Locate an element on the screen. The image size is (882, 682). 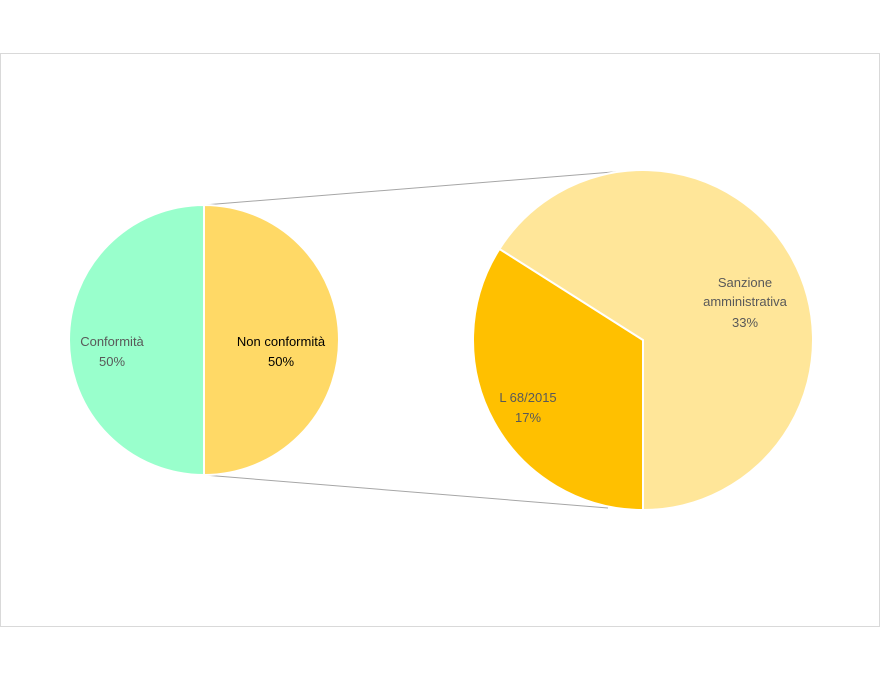
label-l68-name: L 68/2015 is located at coordinates (527, 397).